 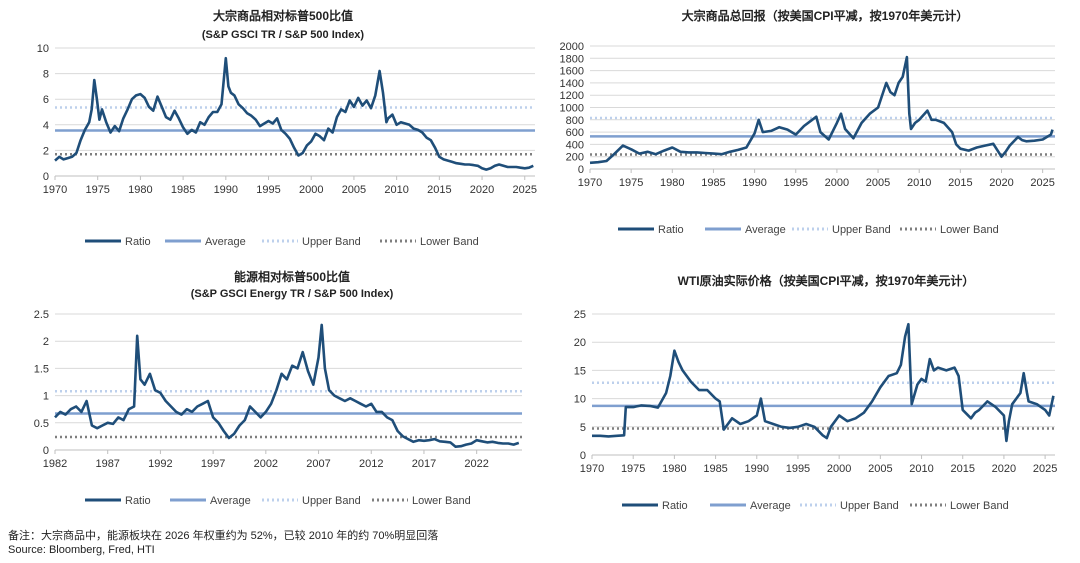 What do you see at coordinates (575, 121) in the screenshot?
I see `y-tick-label: 800` at bounding box center [575, 121].